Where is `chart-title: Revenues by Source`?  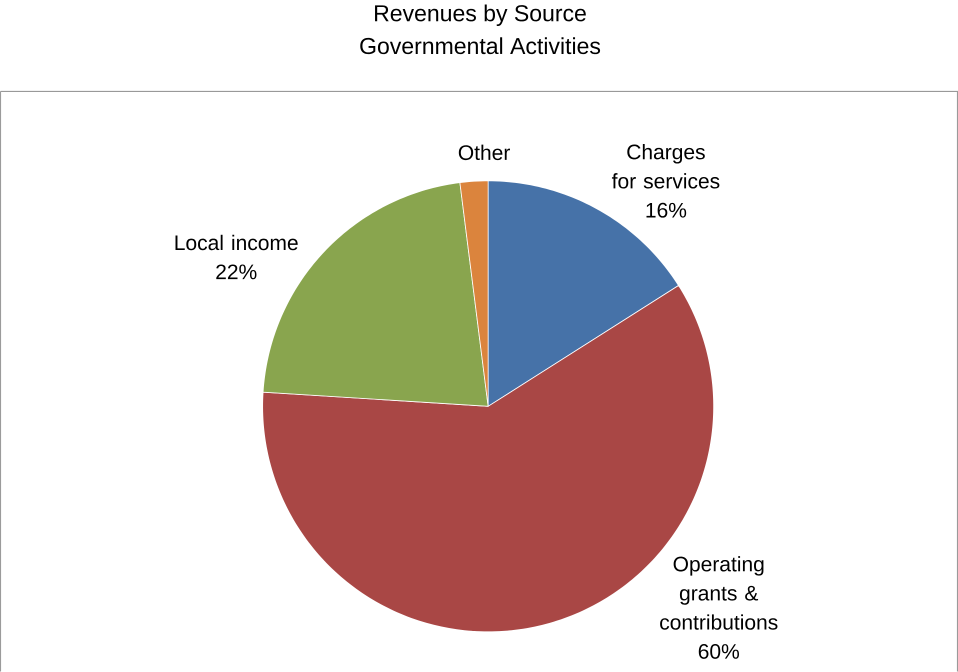 chart-title: Revenues by Source is located at coordinates (480, 15).